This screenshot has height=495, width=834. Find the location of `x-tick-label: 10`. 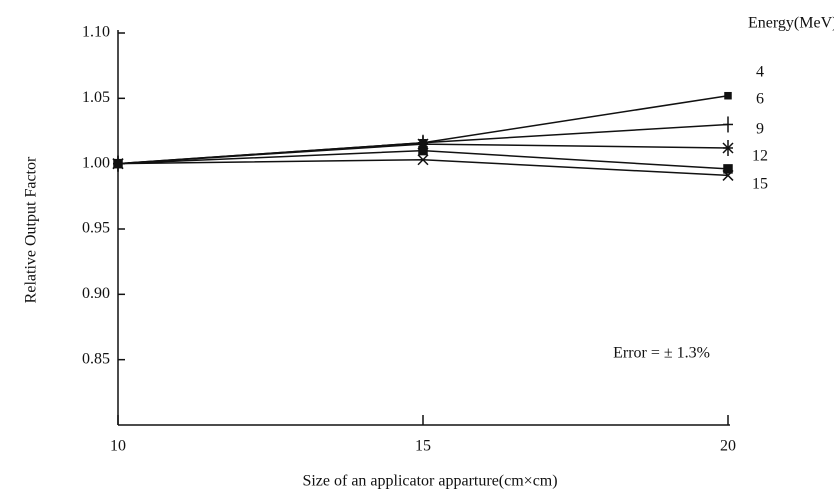

x-tick-label: 10 is located at coordinates (118, 446).